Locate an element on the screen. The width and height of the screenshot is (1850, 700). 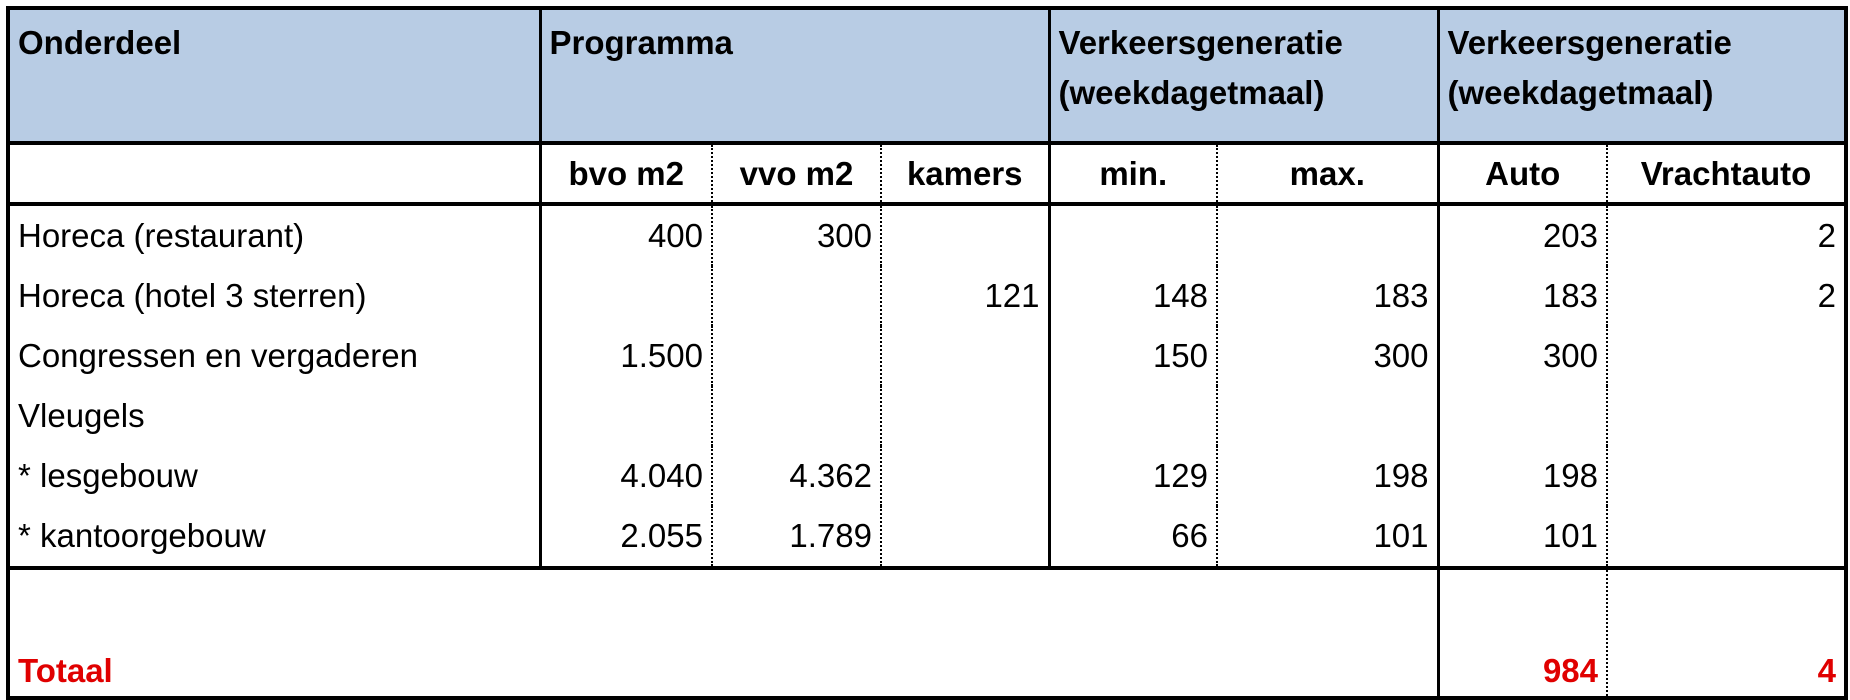
subheader-cell: min. is located at coordinates (1132, 174).